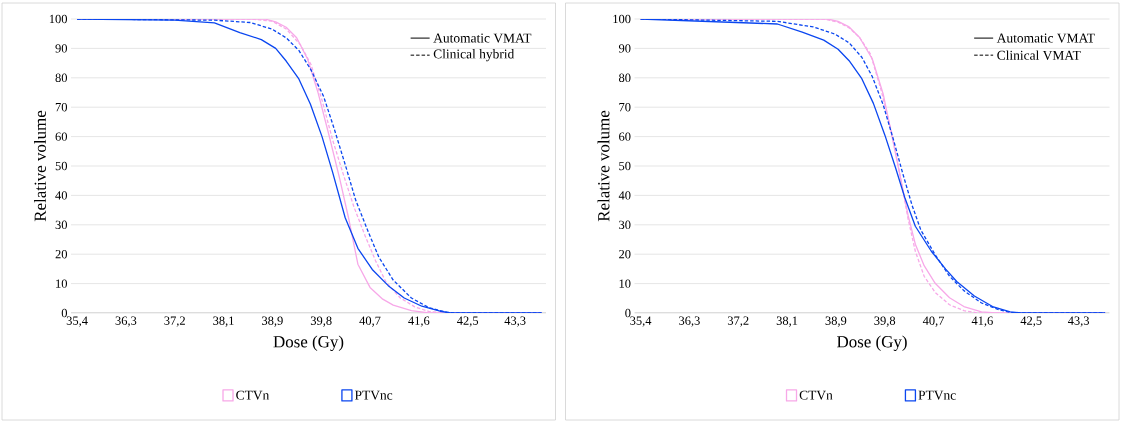  Describe the element at coordinates (1039, 55) in the screenshot. I see `annotation: Clinical VMAT` at that location.